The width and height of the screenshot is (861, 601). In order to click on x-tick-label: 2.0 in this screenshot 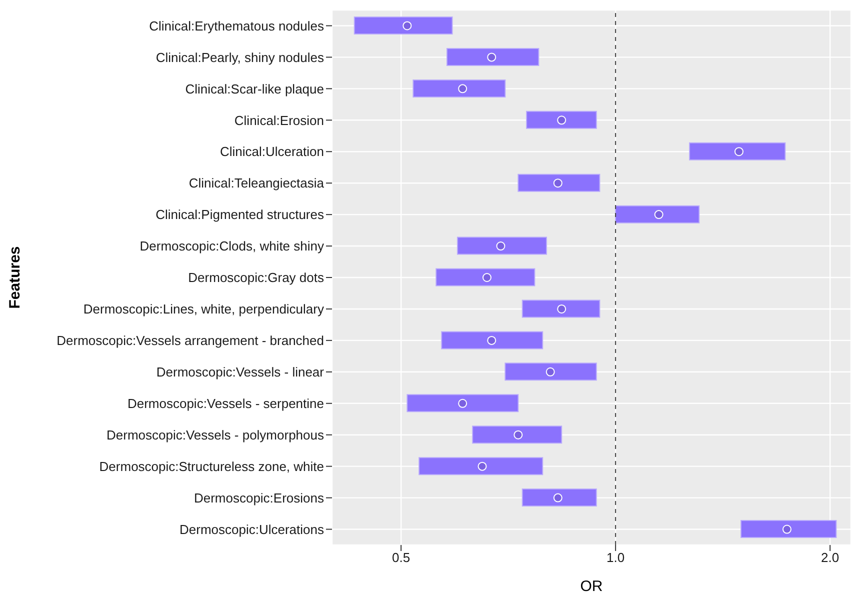, I will do `click(830, 558)`.